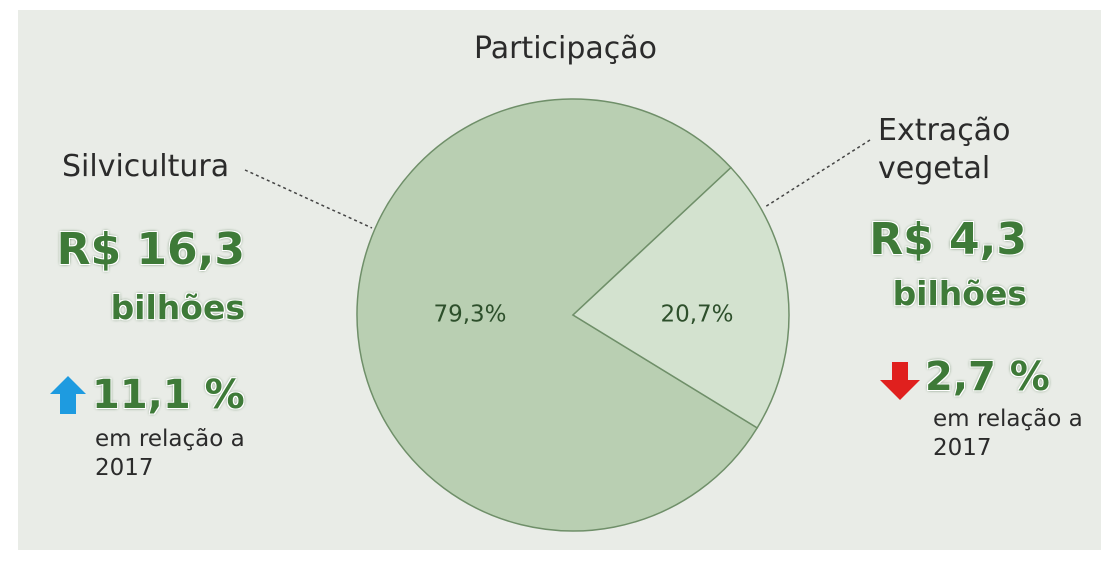 The height and width of the screenshot is (562, 1101). Describe the element at coordinates (146, 166) in the screenshot. I see `category-label: Silvicultura` at that location.